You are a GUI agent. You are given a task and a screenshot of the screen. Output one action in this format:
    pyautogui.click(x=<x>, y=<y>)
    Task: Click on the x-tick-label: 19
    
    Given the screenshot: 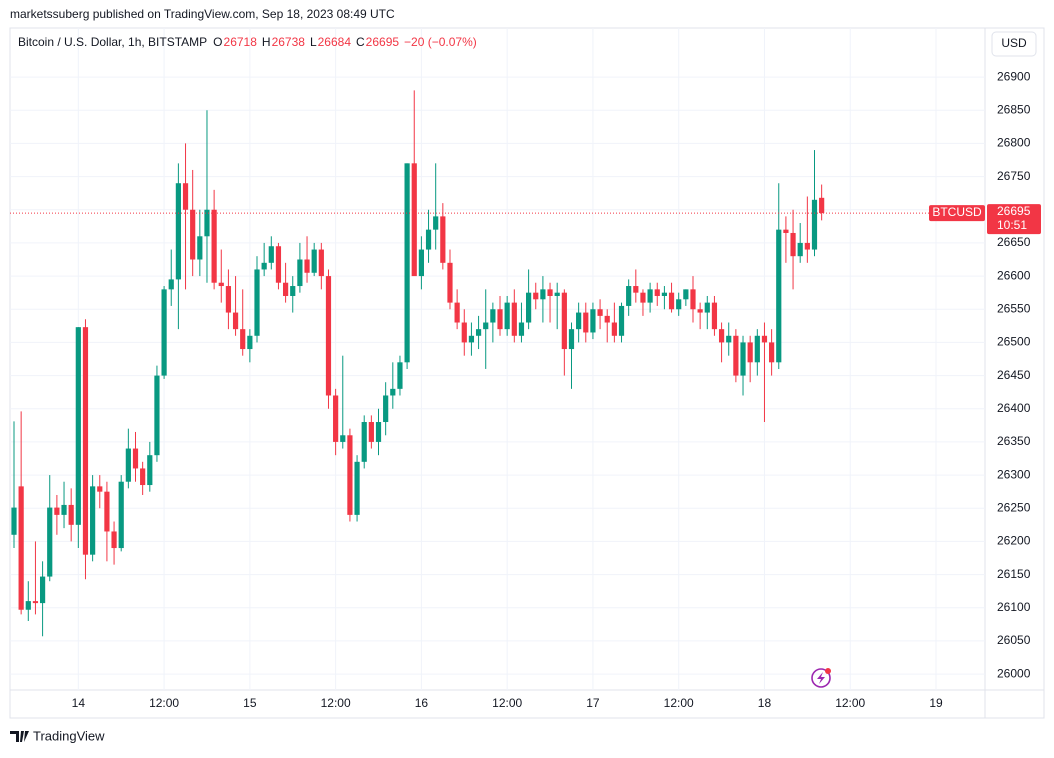 What is the action you would take?
    pyautogui.click(x=936, y=703)
    